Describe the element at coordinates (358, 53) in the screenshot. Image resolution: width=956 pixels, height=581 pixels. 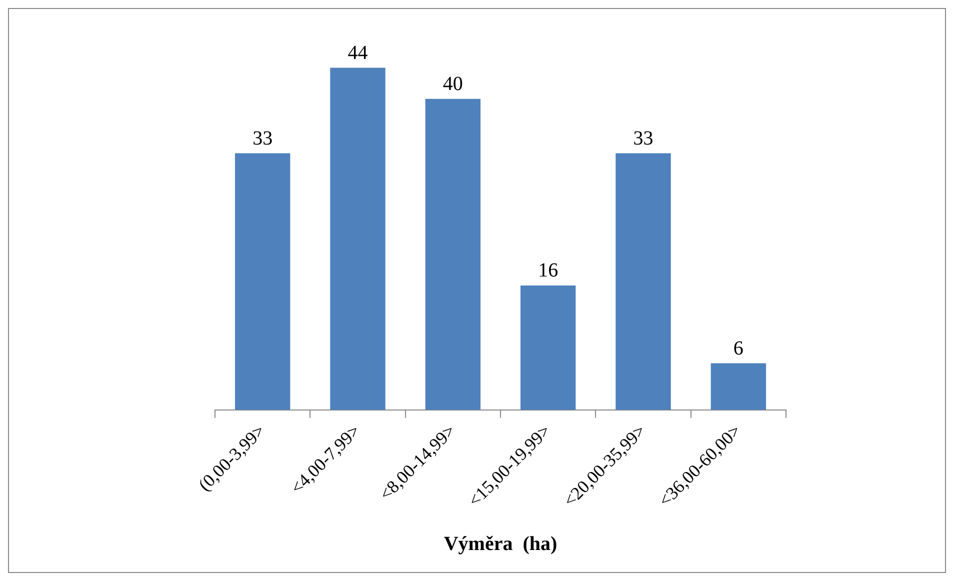
I see `data-label: 44` at that location.